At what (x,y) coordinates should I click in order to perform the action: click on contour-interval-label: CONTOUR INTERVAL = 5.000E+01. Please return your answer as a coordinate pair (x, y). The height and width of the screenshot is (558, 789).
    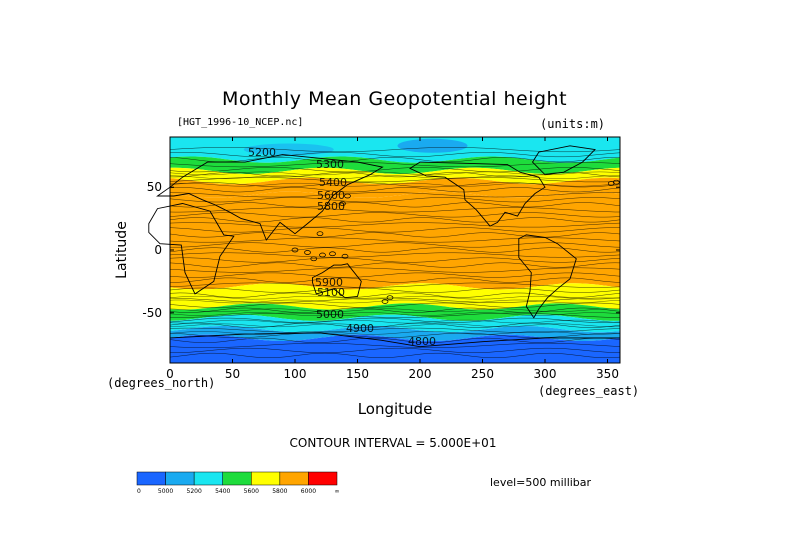
    Looking at the image, I should click on (393, 443).